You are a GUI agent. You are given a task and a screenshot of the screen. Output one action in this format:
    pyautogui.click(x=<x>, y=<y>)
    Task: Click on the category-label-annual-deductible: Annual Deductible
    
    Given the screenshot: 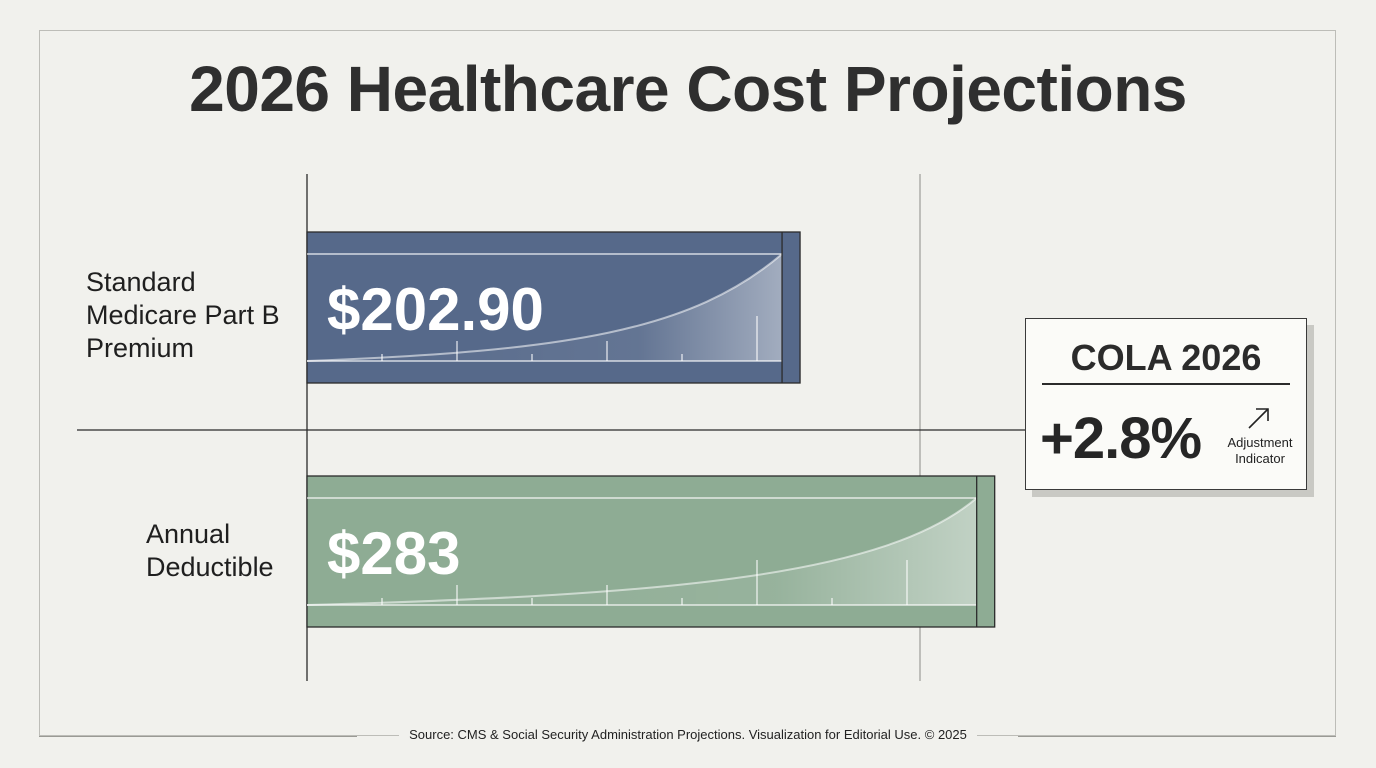 What is the action you would take?
    pyautogui.click(x=210, y=550)
    